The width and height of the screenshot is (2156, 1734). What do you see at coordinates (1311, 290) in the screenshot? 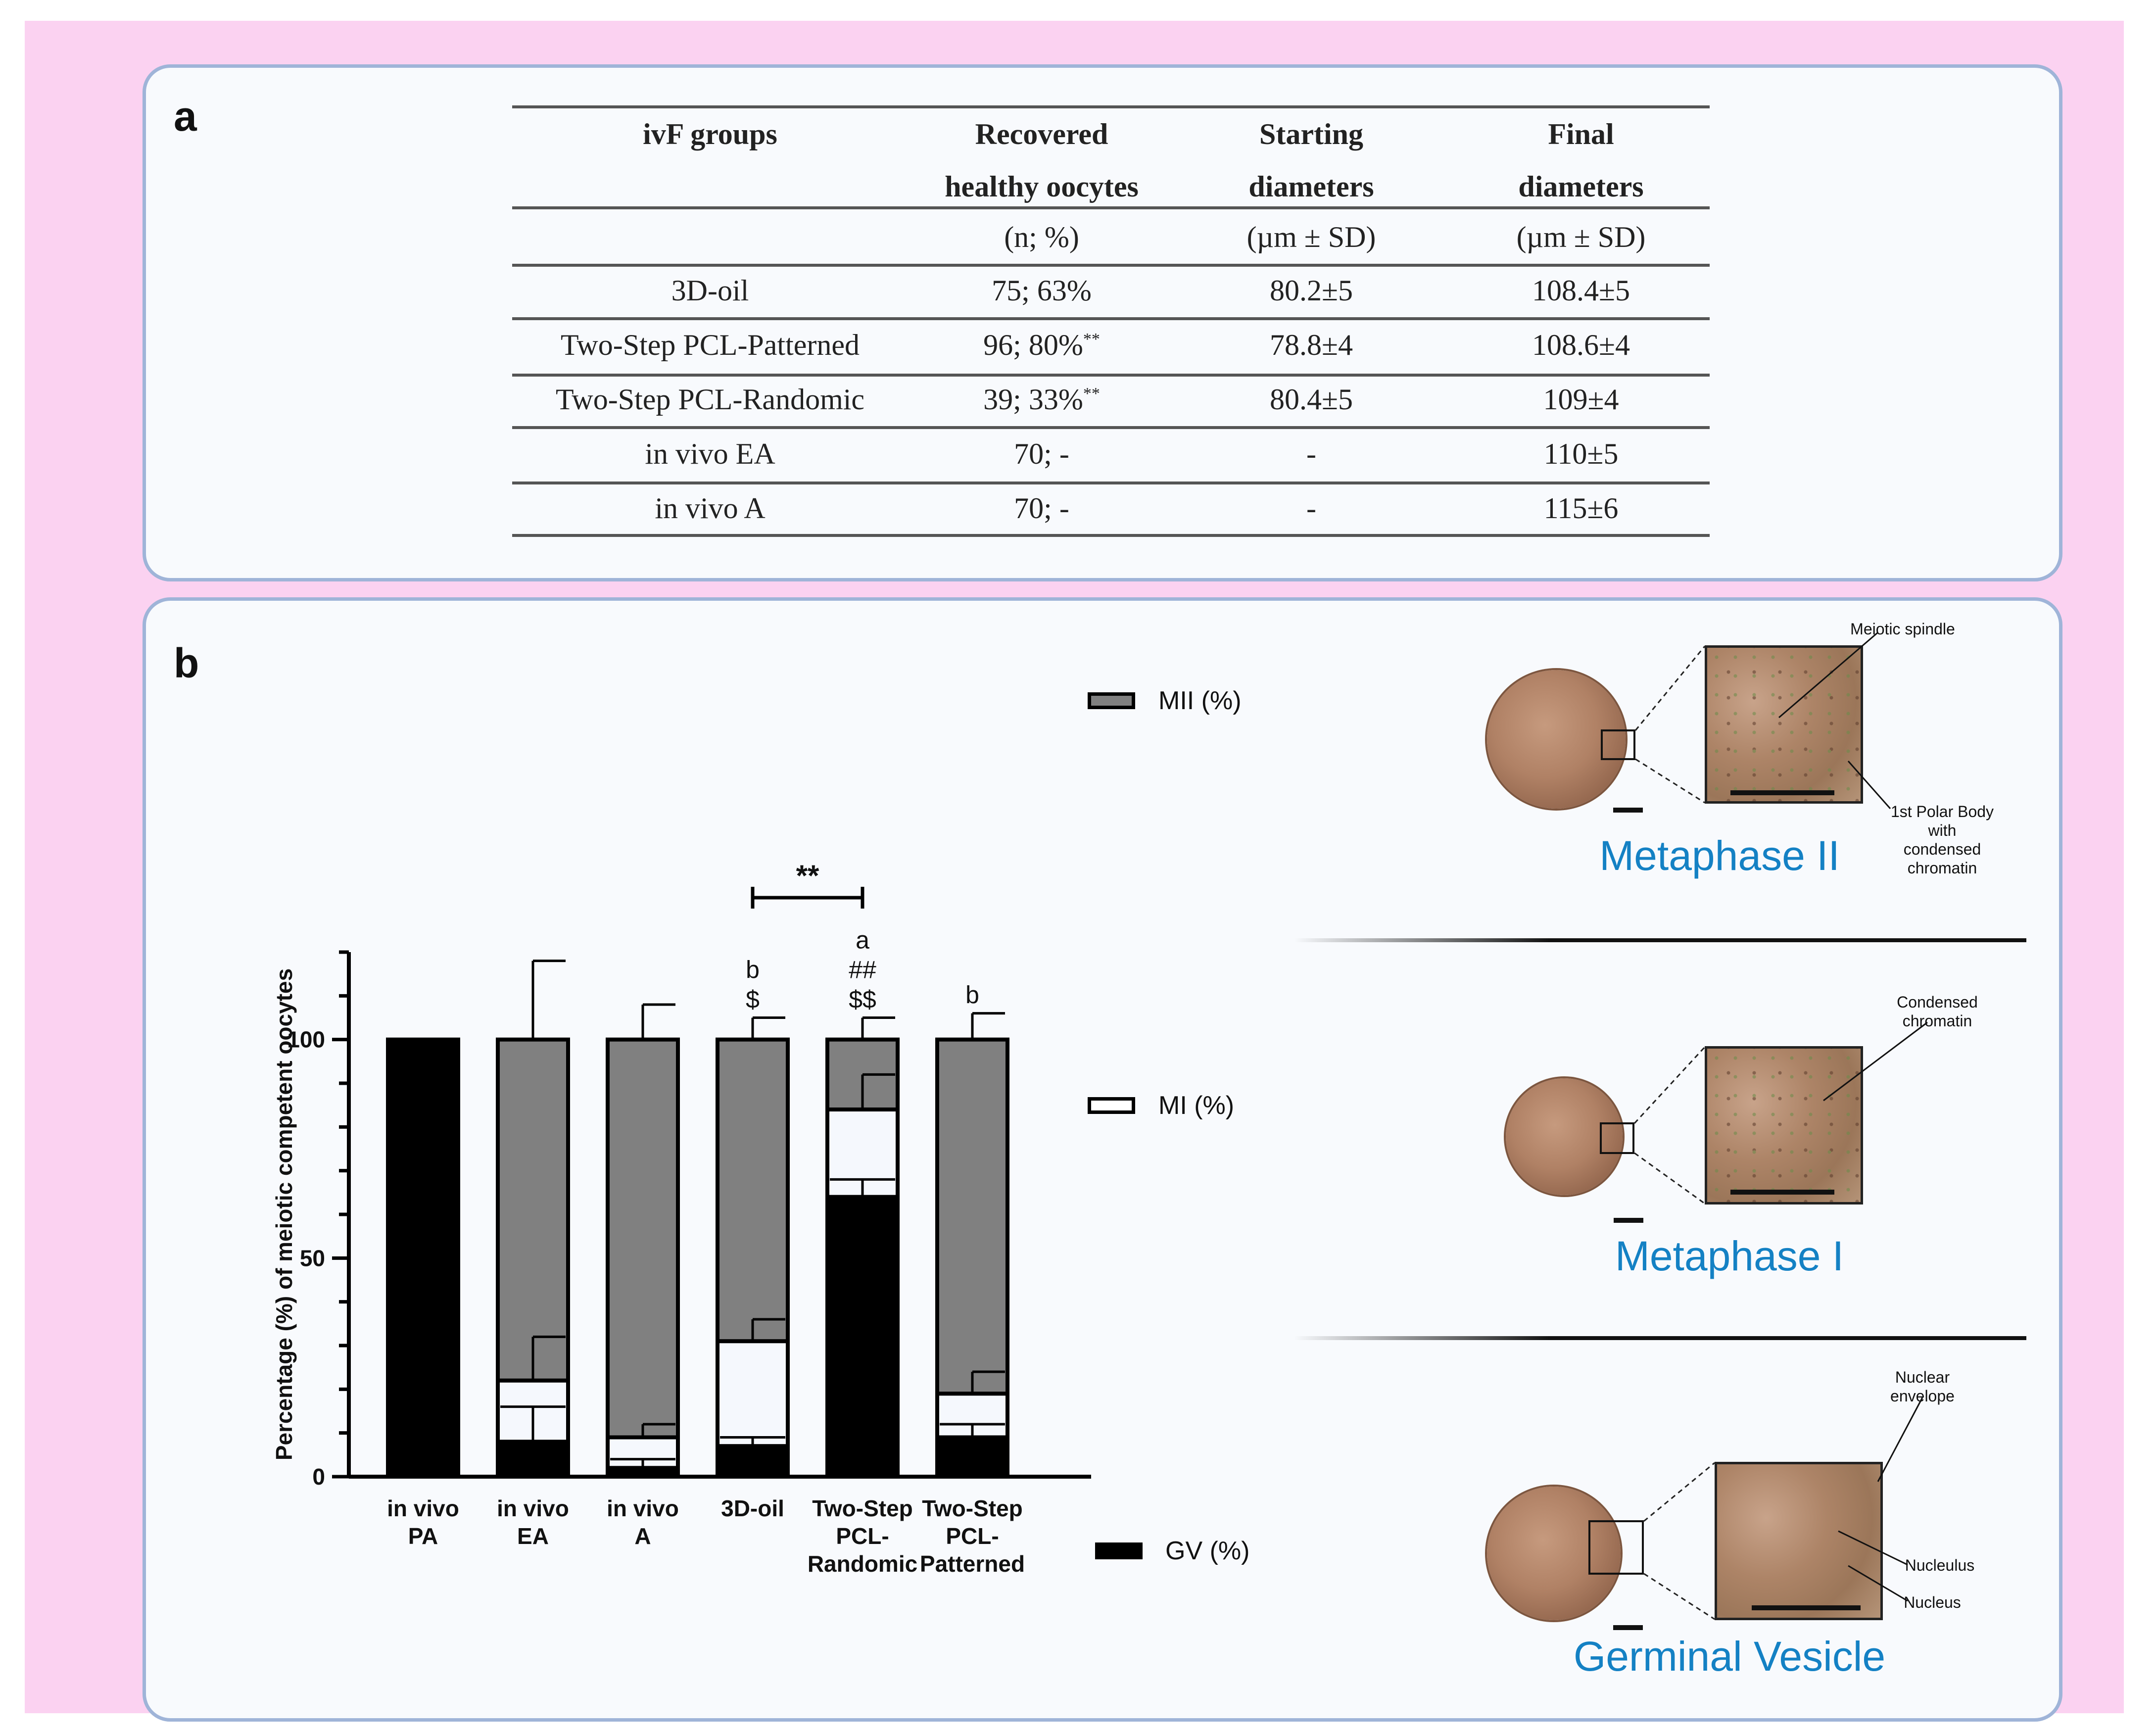
I see `table-cell-starting: 80.2±5` at bounding box center [1311, 290].